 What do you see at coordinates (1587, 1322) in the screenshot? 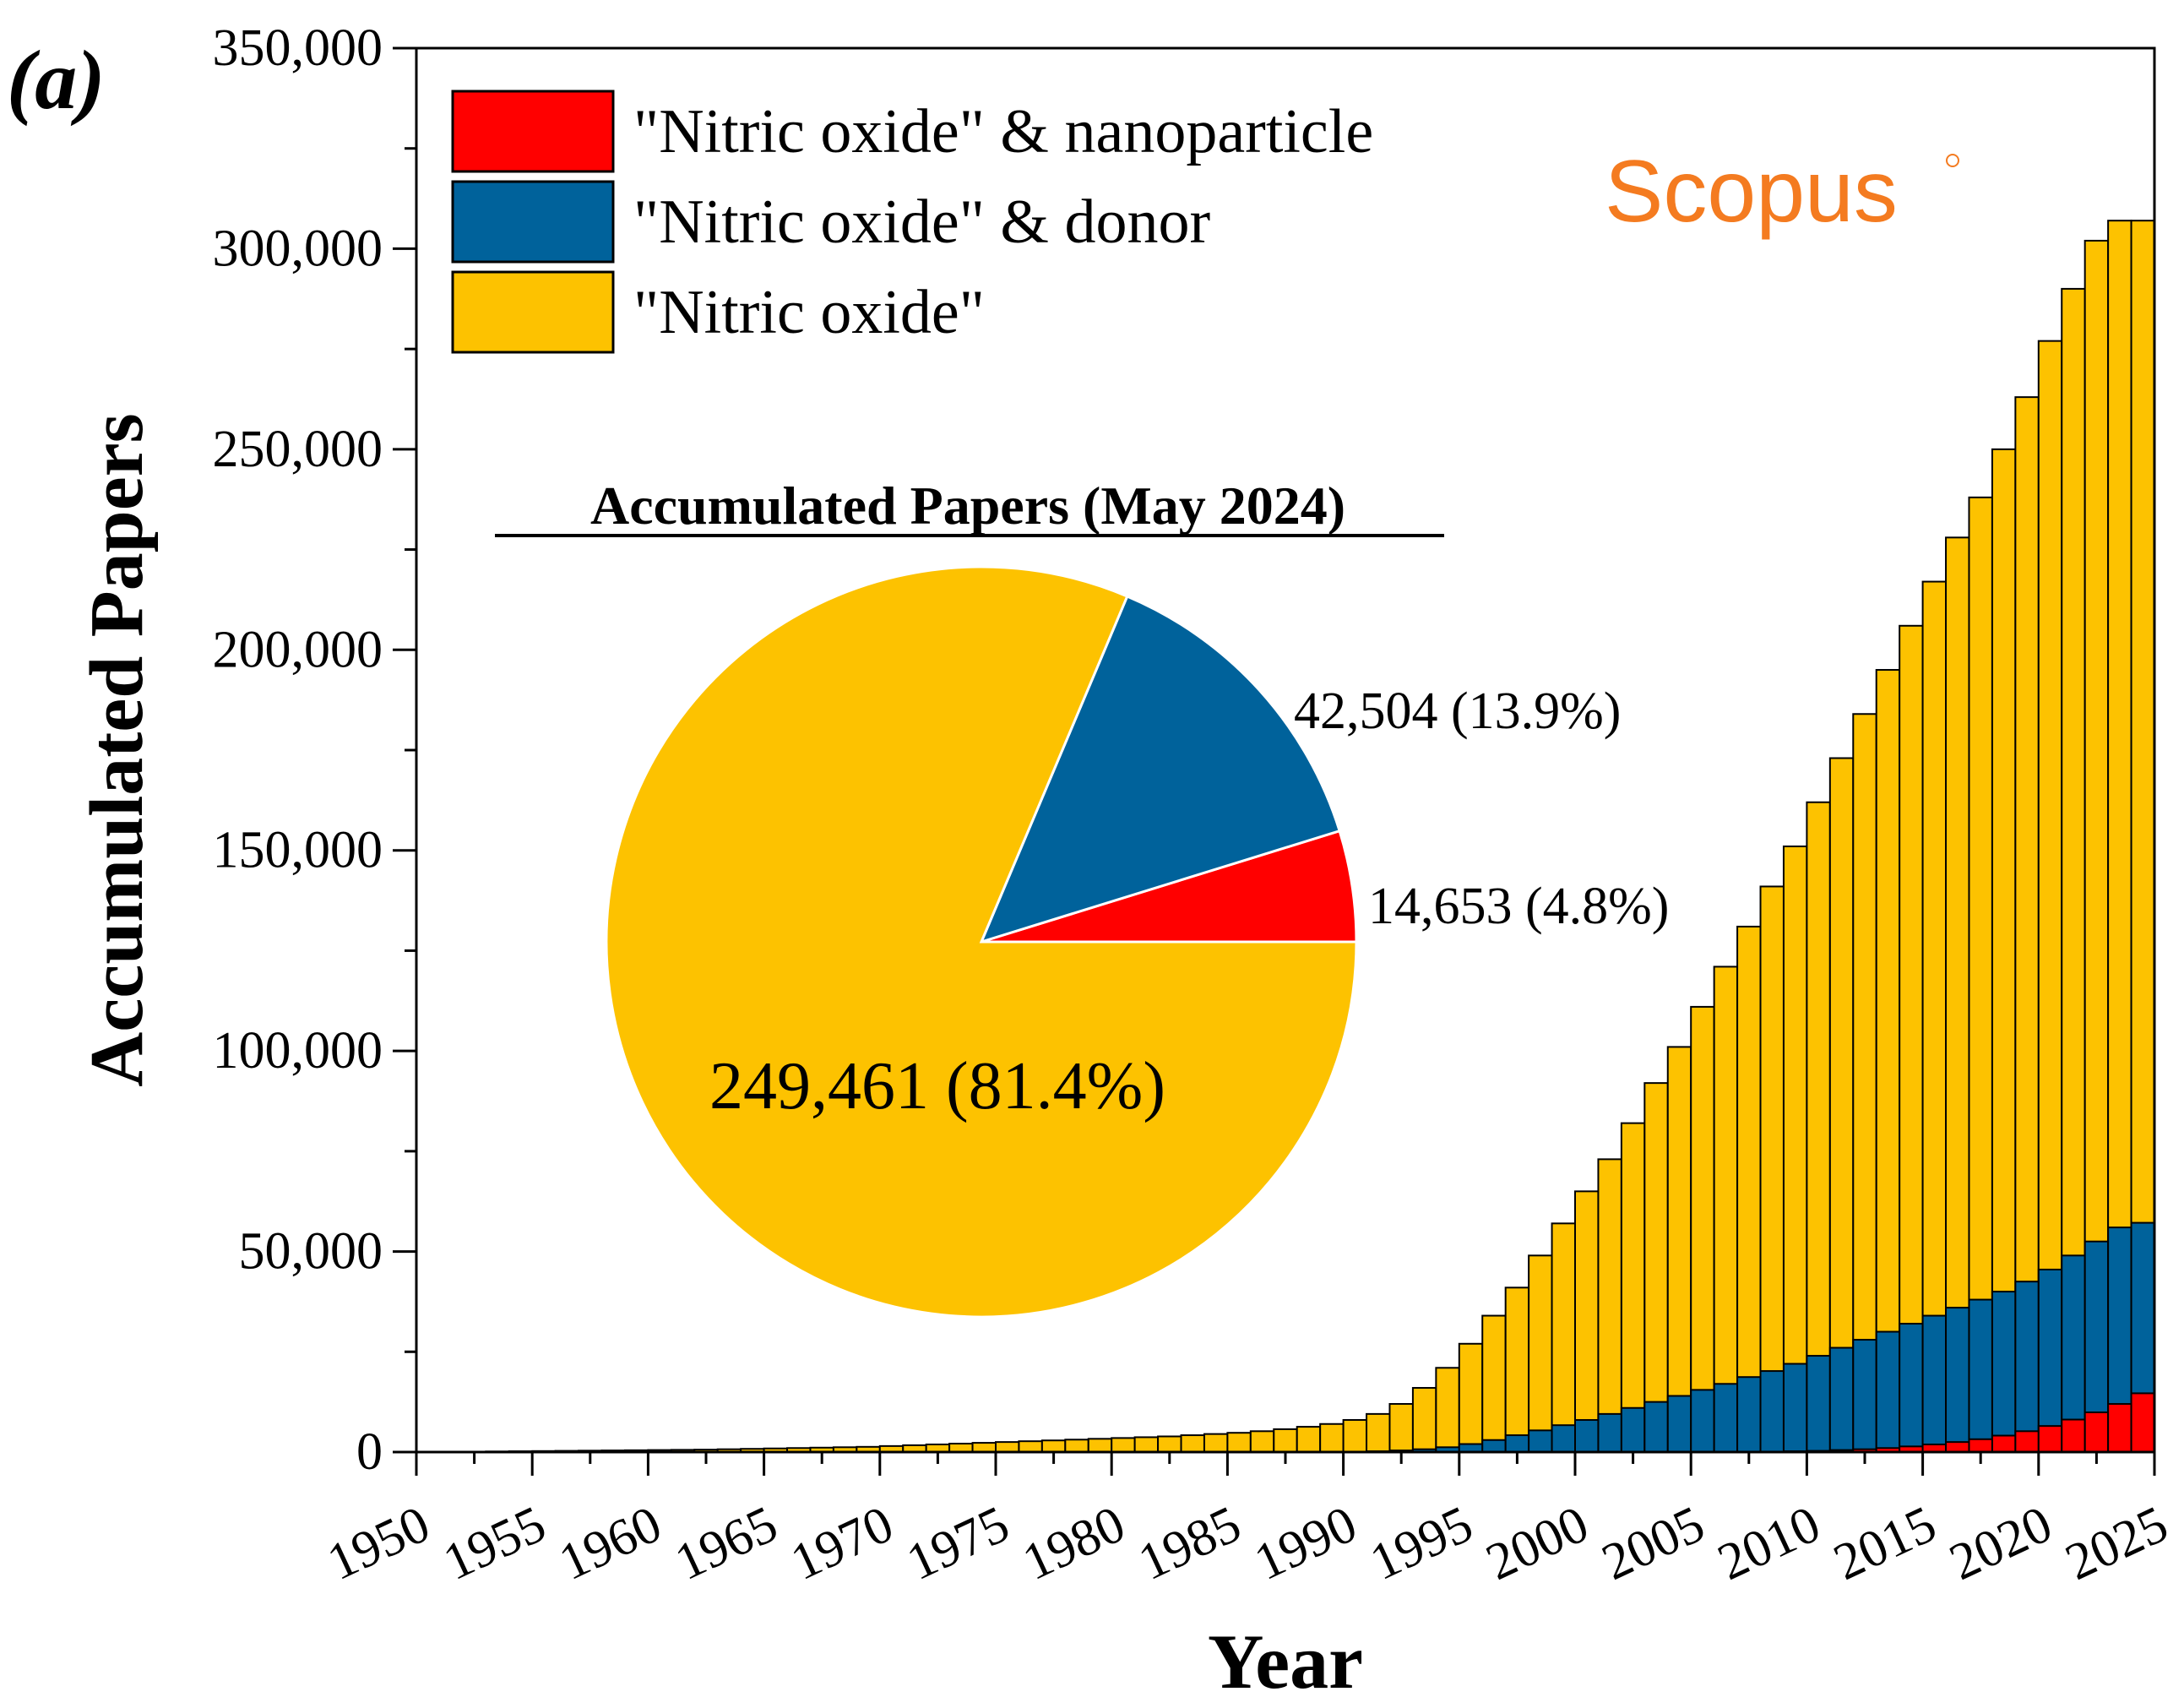
I see `bar-total-2001` at bounding box center [1587, 1322].